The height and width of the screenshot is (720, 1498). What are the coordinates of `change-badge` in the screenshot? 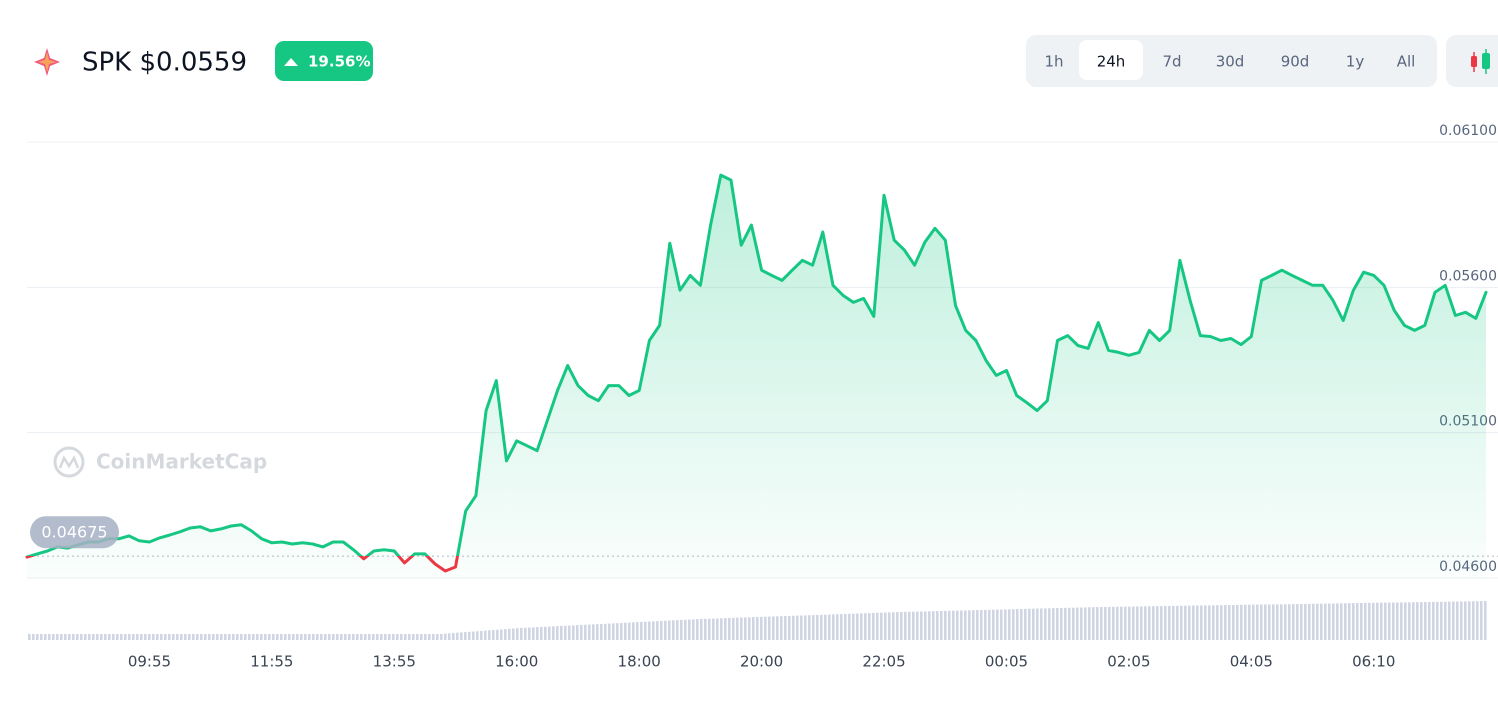 It's located at (324, 61).